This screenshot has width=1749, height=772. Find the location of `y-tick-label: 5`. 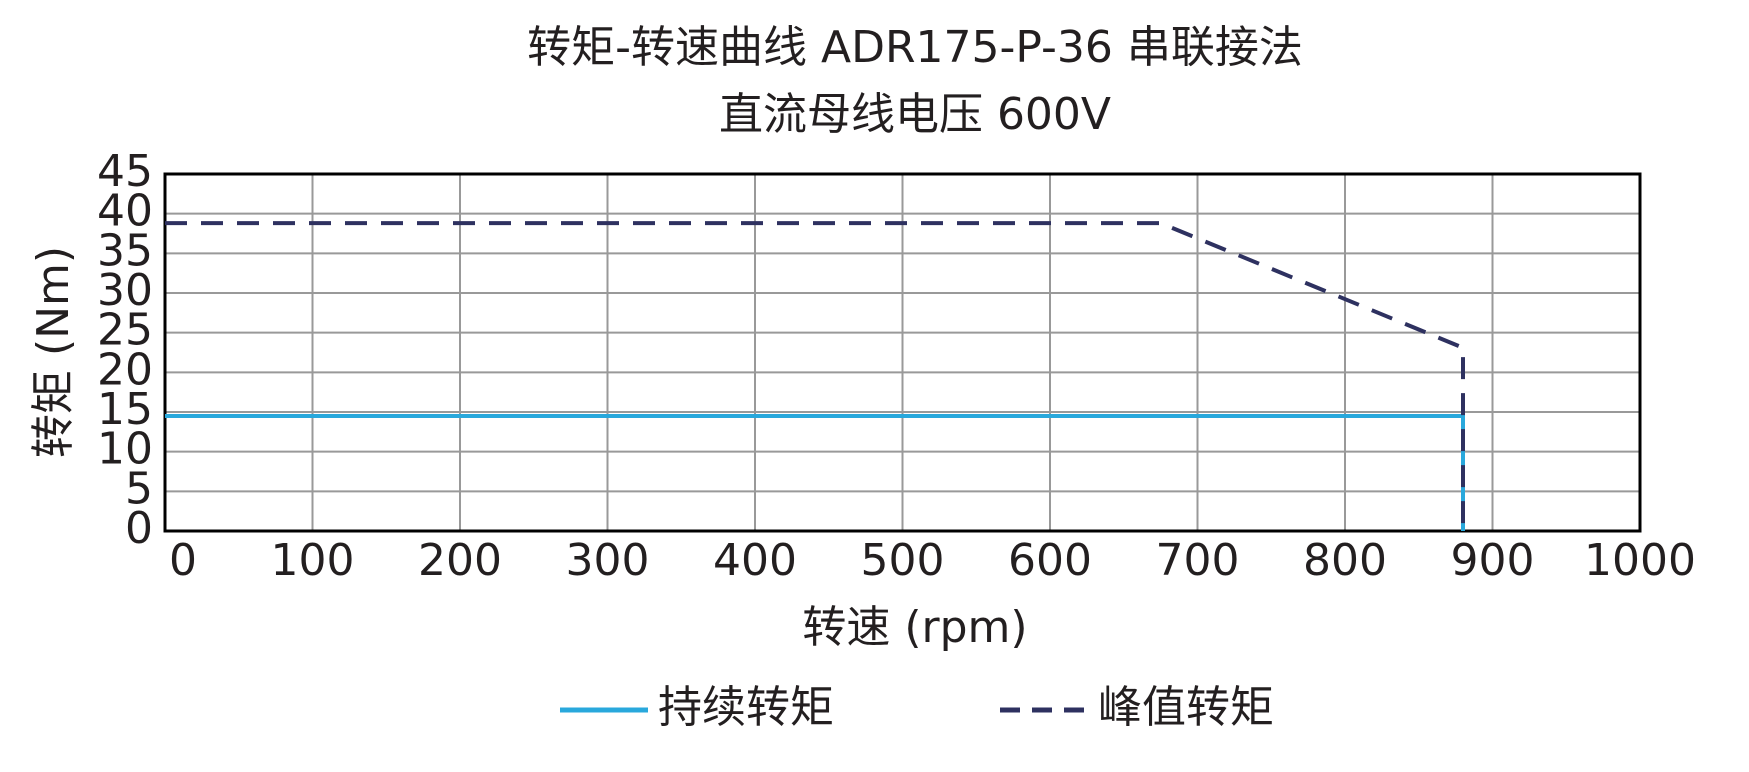

y-tick-label: 5 is located at coordinates (139, 488).